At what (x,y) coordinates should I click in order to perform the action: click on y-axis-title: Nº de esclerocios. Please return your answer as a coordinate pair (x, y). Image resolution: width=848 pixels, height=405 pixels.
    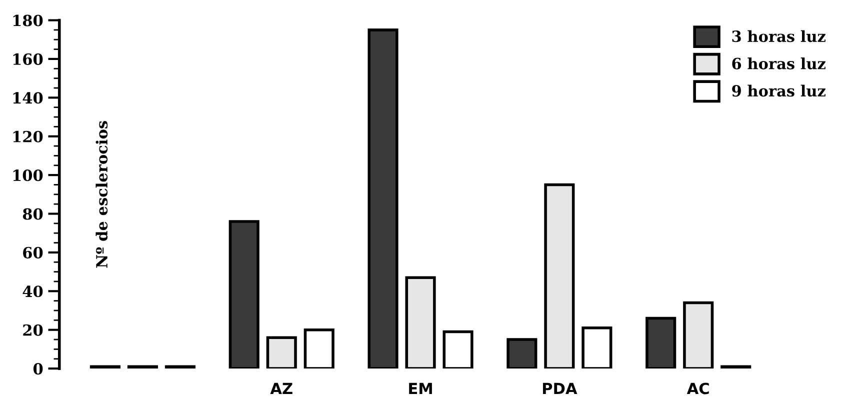
    Looking at the image, I should click on (102, 194).